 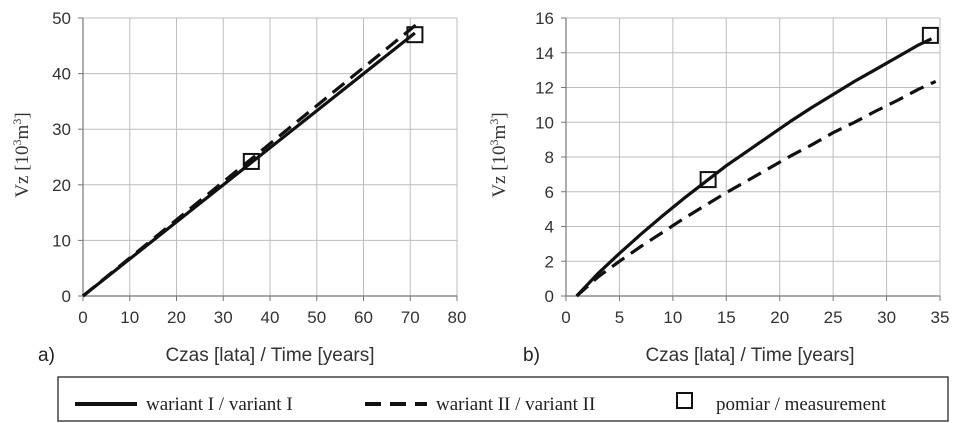 I want to click on x-tick-label: 60, so click(x=363, y=317).